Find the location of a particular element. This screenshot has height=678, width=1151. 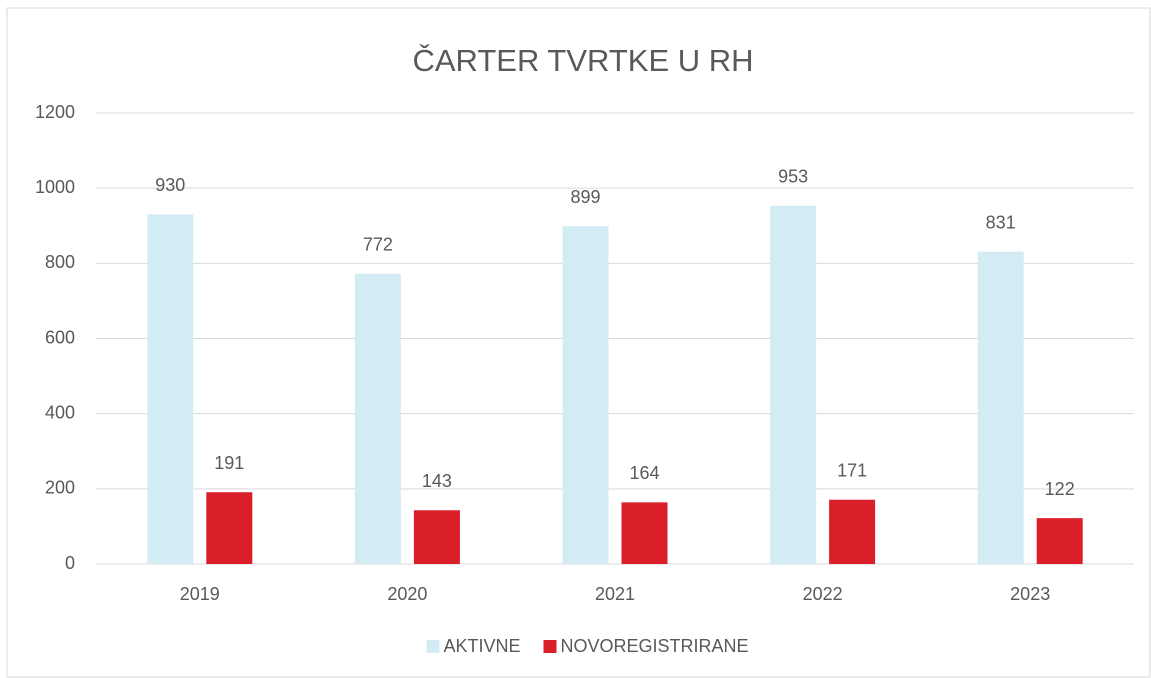

y-tick-label: 1200 is located at coordinates (55, 112).